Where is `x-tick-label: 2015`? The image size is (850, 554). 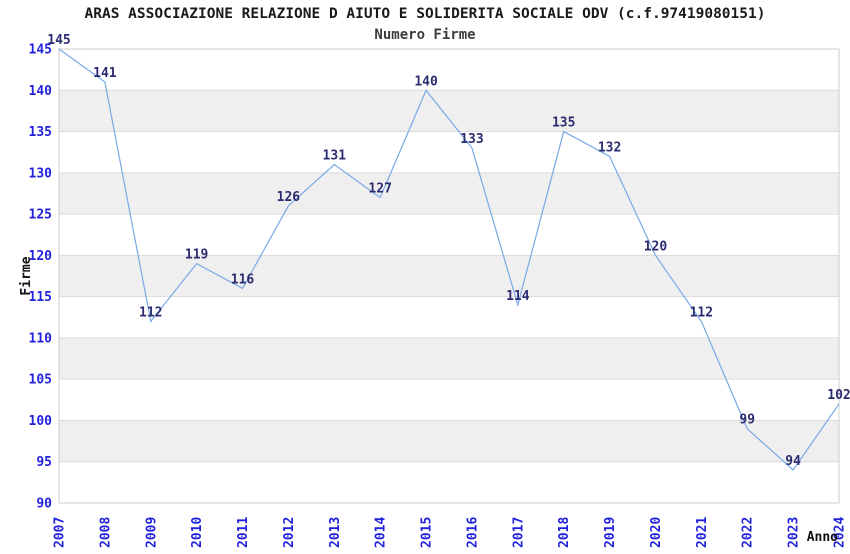
x-tick-label: 2015 is located at coordinates (427, 532).